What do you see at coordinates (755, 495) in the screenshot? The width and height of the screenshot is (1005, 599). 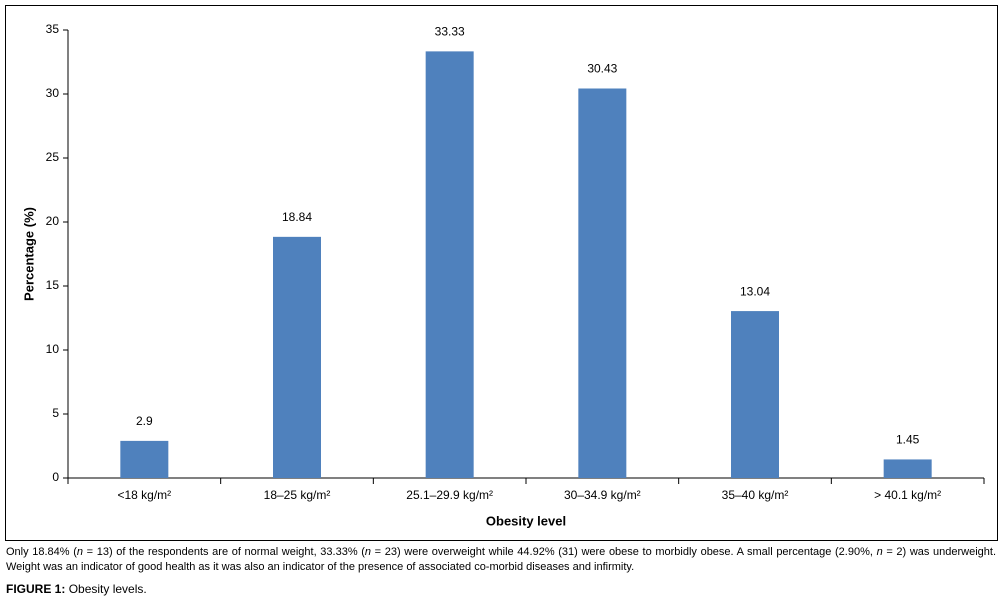 I see `x-tick-label: 35–40 kg/m²` at bounding box center [755, 495].